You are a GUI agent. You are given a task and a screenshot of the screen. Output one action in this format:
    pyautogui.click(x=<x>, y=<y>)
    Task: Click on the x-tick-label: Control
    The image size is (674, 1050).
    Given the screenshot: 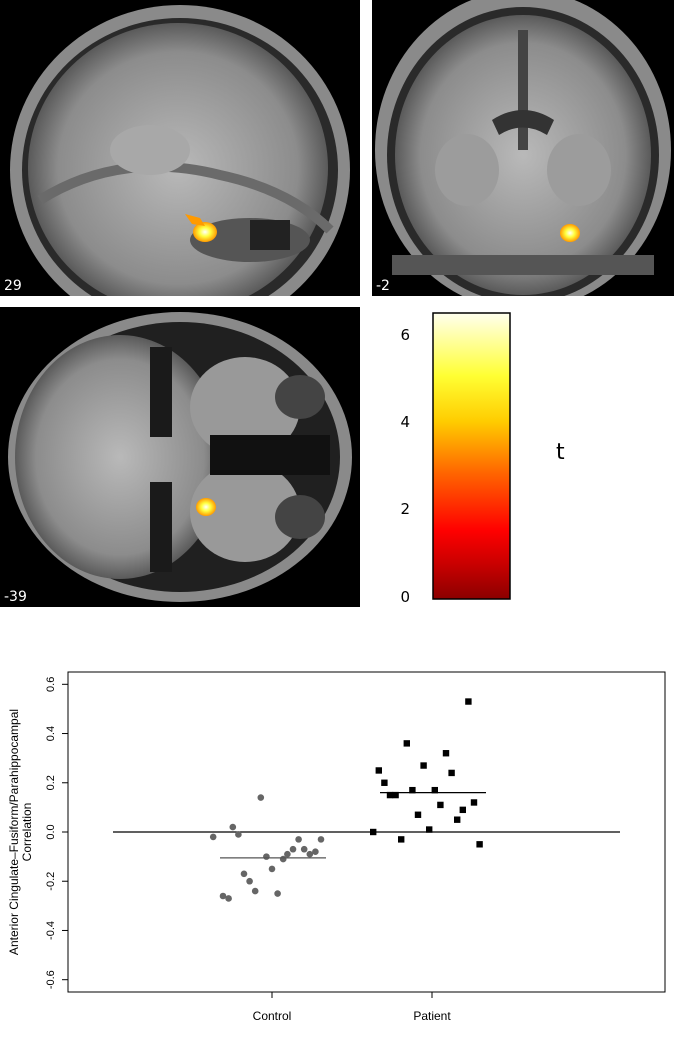 What is the action you would take?
    pyautogui.click(x=272, y=1016)
    